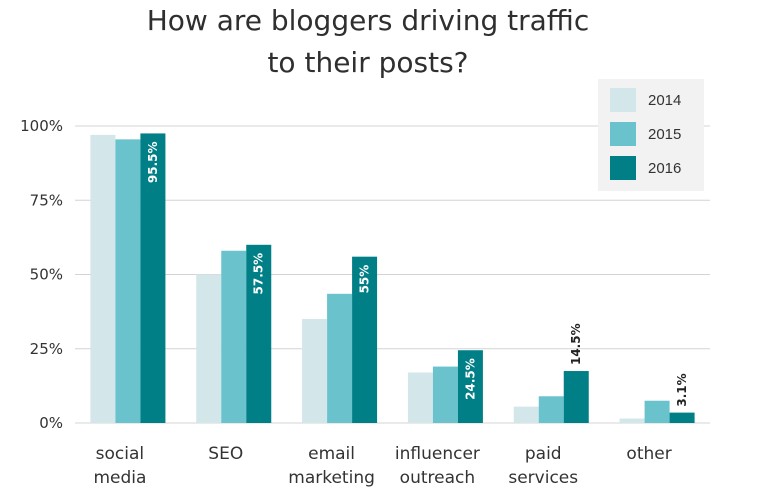 The height and width of the screenshot is (495, 763). I want to click on chart-title-line-2: to their posts?, so click(367, 62).